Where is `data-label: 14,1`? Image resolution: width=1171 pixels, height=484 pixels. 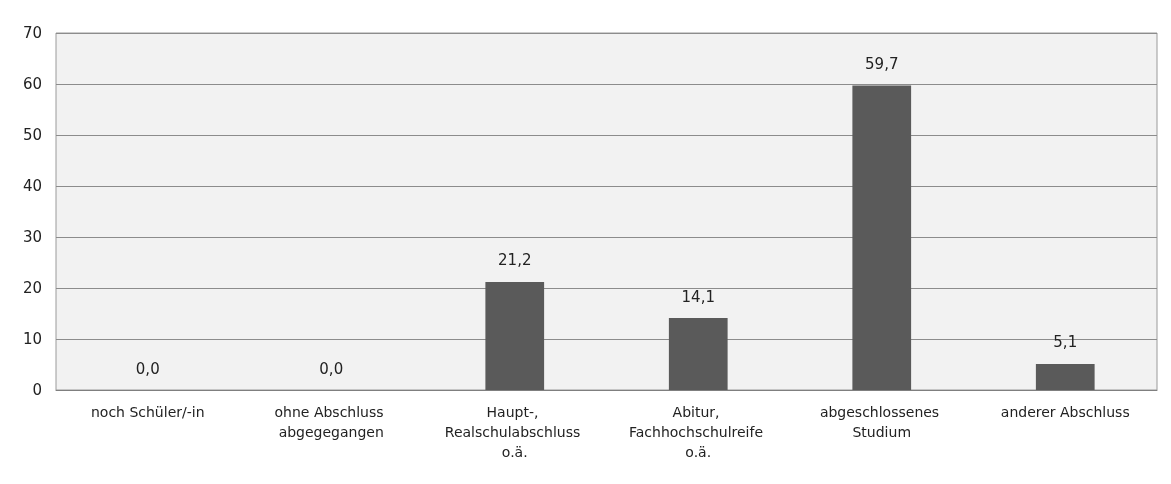
data-label: 14,1 is located at coordinates (698, 296).